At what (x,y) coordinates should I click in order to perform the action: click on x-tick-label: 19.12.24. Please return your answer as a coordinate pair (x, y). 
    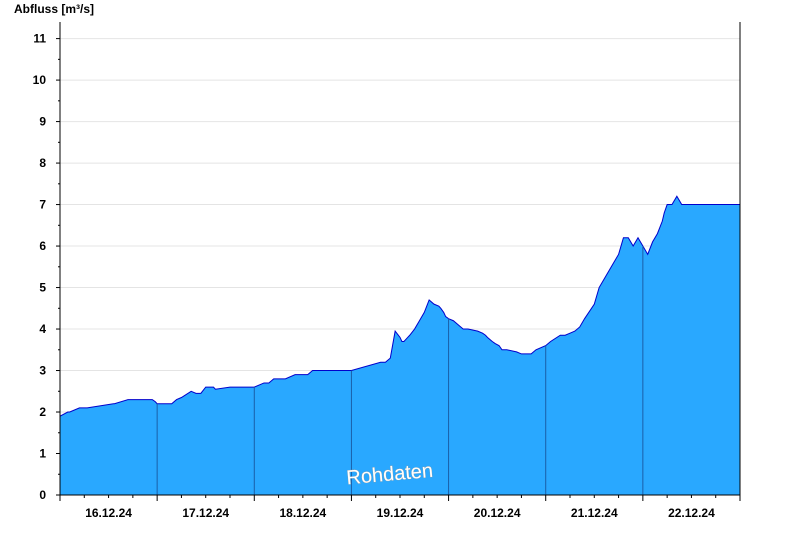
    Looking at the image, I should click on (400, 513).